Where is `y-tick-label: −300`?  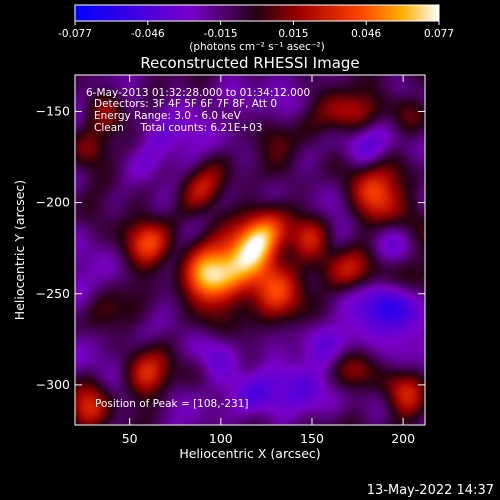
y-tick-label: −300 is located at coordinates (53, 384).